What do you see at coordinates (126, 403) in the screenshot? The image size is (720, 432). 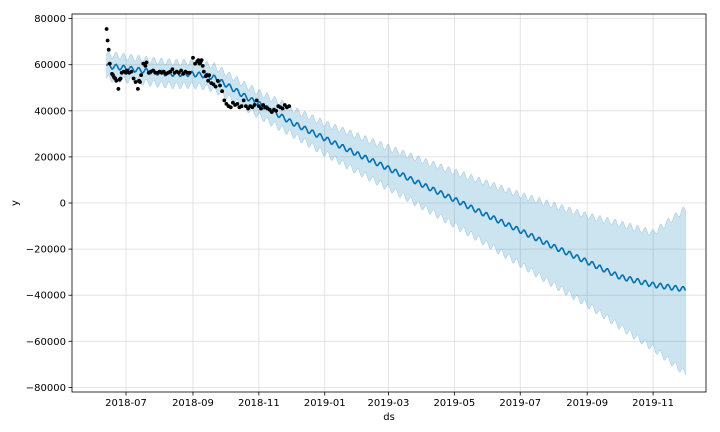 I see `x-tick-label: 2018-07` at bounding box center [126, 403].